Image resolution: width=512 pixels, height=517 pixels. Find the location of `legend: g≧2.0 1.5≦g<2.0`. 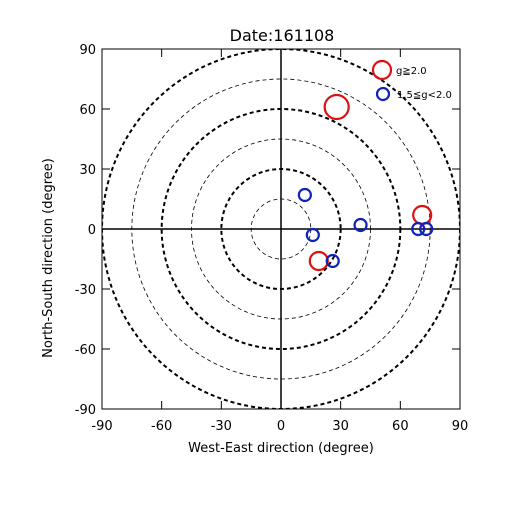

legend: g≧2.0 1.5≦g<2.0 is located at coordinates (411, 80).